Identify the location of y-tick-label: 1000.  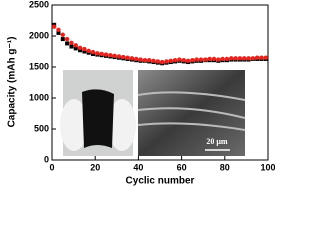
(39, 97).